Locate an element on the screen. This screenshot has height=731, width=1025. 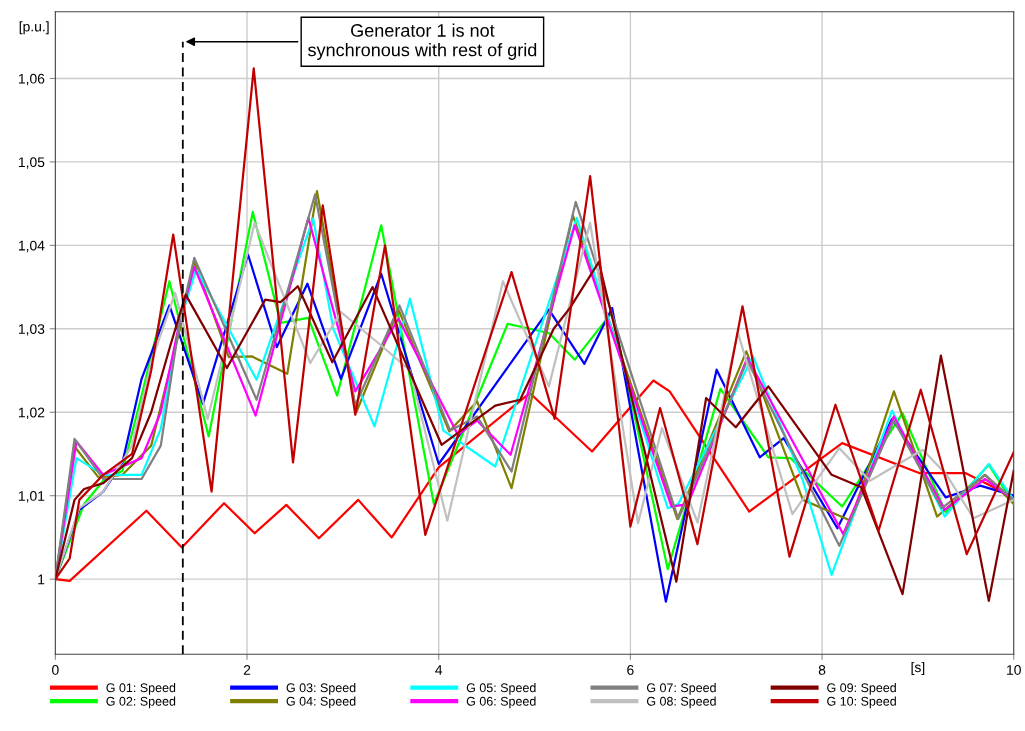
y-tick-label: 1,05 is located at coordinates (31, 163).